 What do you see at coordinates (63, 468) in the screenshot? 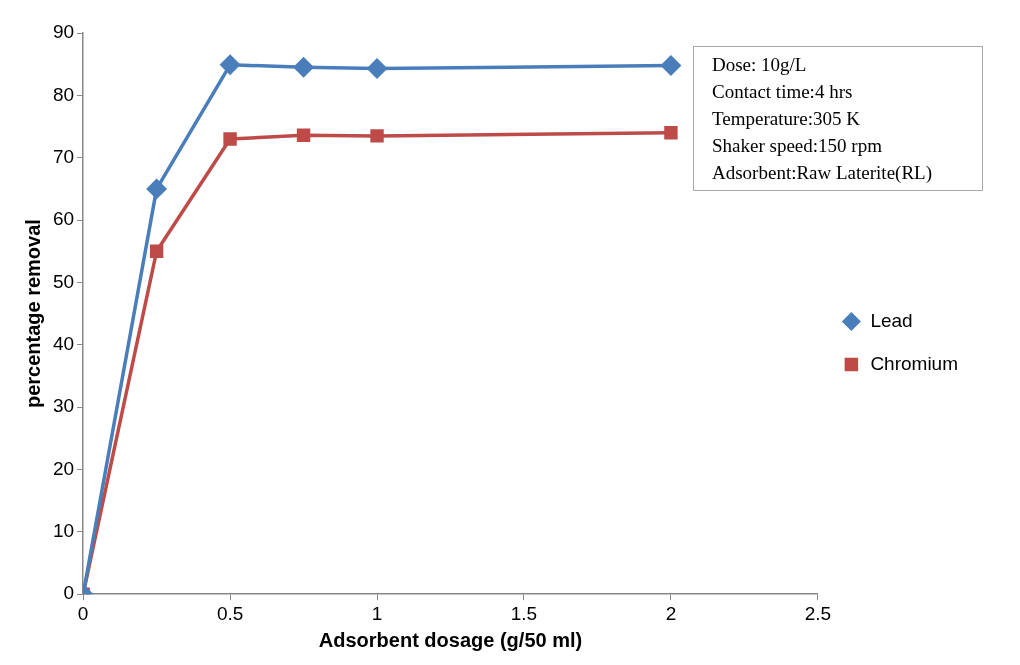
I see `y-tick-label: 20` at bounding box center [63, 468].